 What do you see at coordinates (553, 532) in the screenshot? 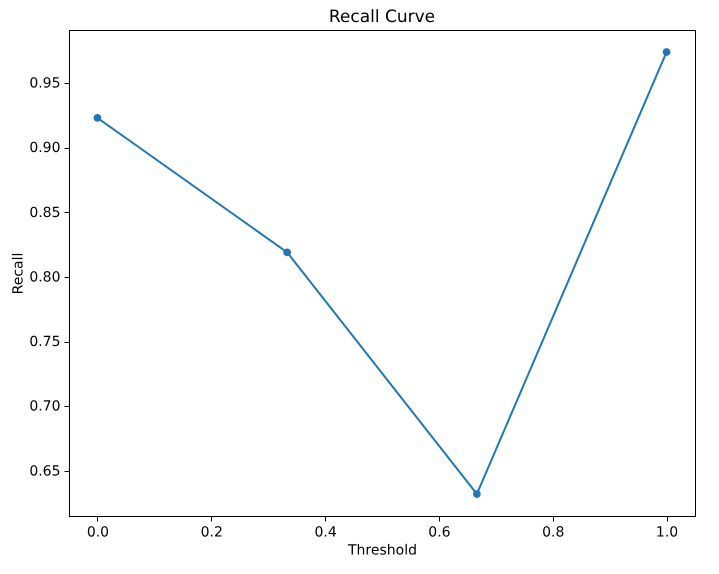
I see `x-tick-label: 0.8` at bounding box center [553, 532].